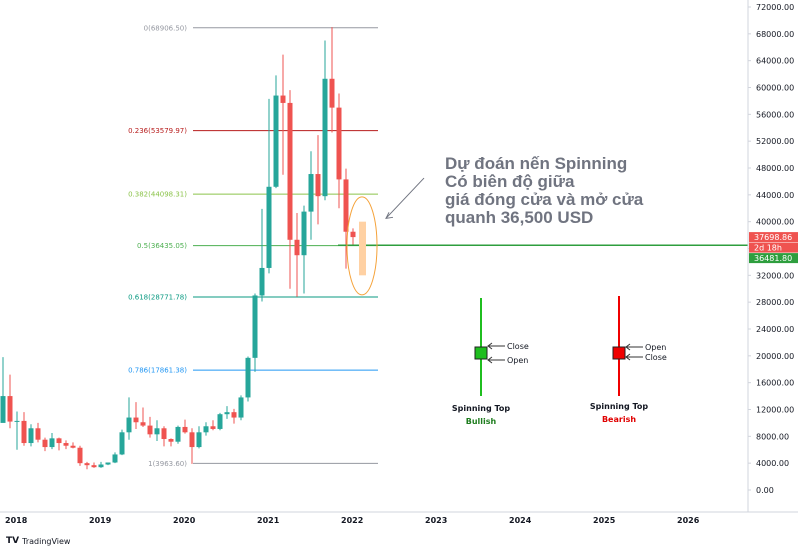  Describe the element at coordinates (619, 419) in the screenshot. I see `legend-subtitle: Bearish` at that location.